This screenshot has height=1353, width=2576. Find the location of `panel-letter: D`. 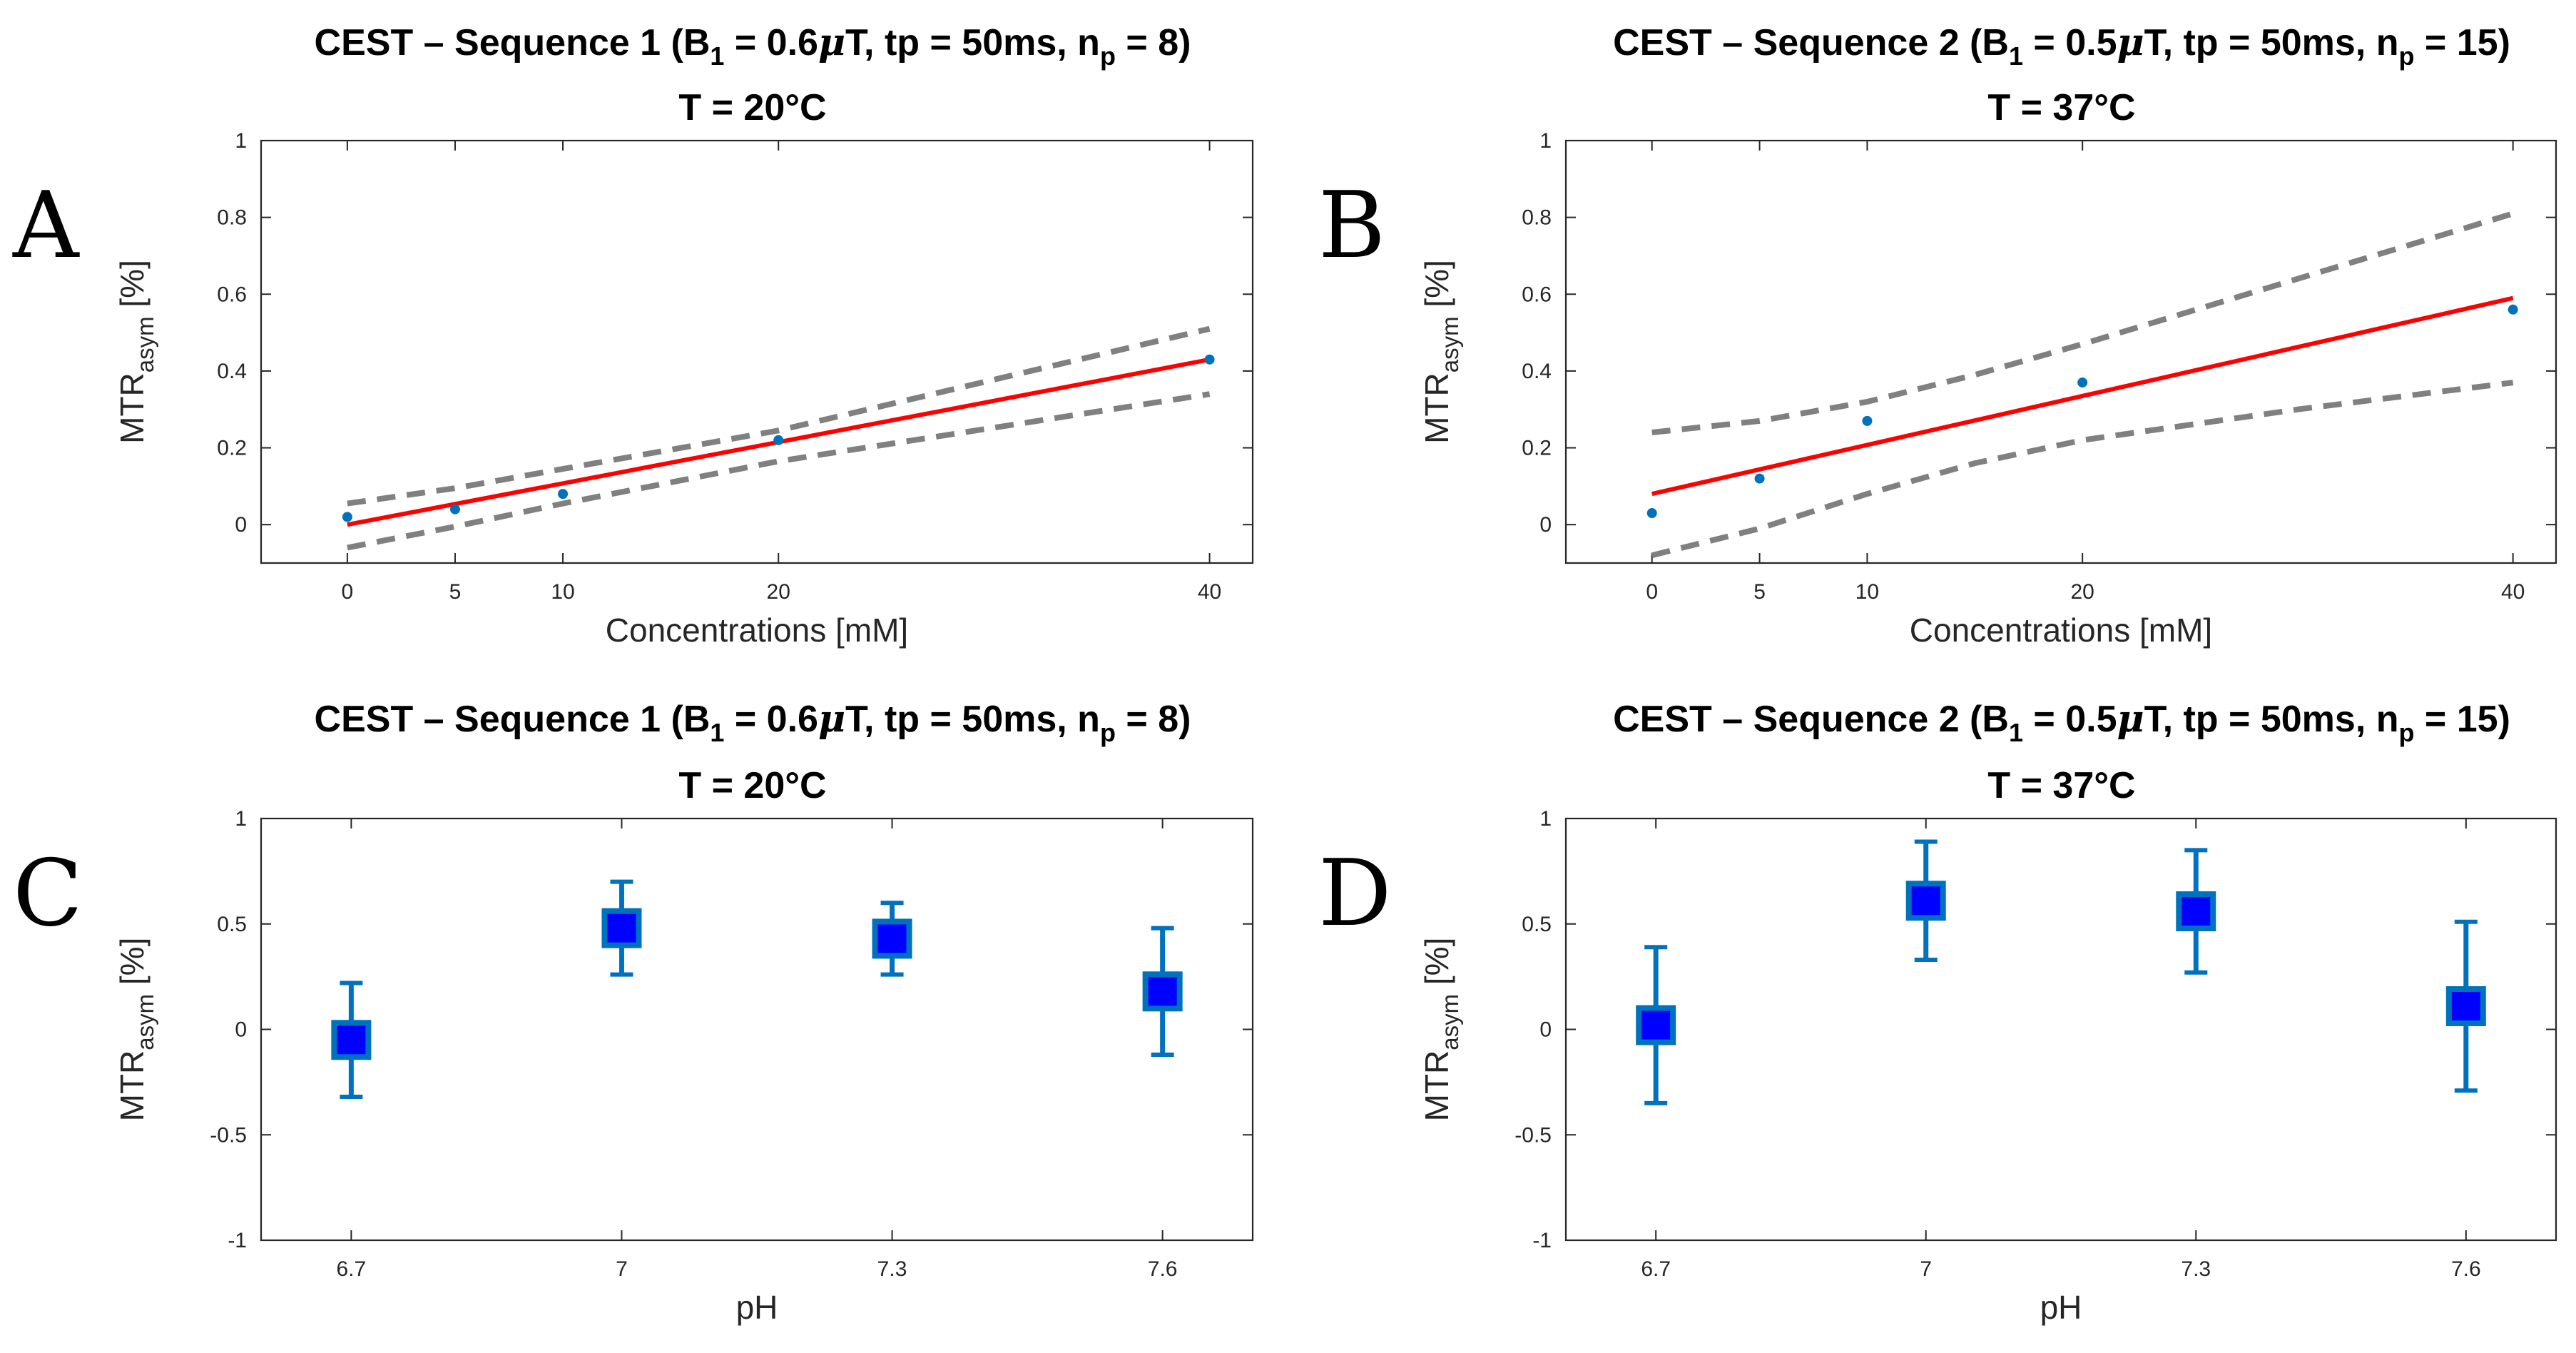

panel-letter: D is located at coordinates (1355, 894).